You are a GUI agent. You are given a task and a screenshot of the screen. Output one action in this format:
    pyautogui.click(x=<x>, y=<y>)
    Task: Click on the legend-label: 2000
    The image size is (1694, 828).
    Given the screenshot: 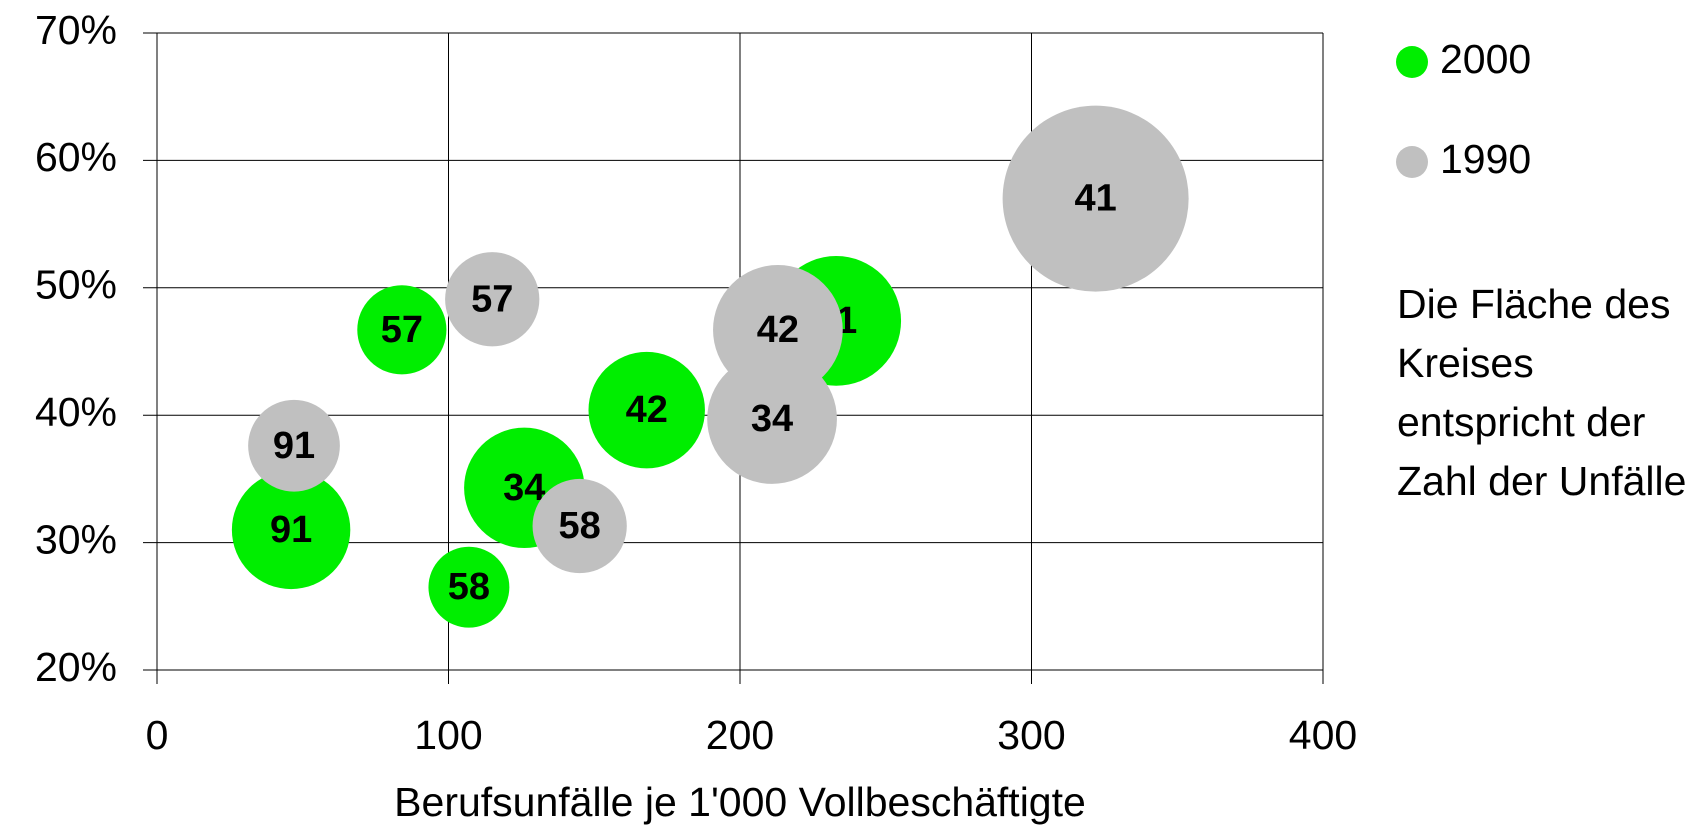 What is the action you would take?
    pyautogui.click(x=1485, y=59)
    